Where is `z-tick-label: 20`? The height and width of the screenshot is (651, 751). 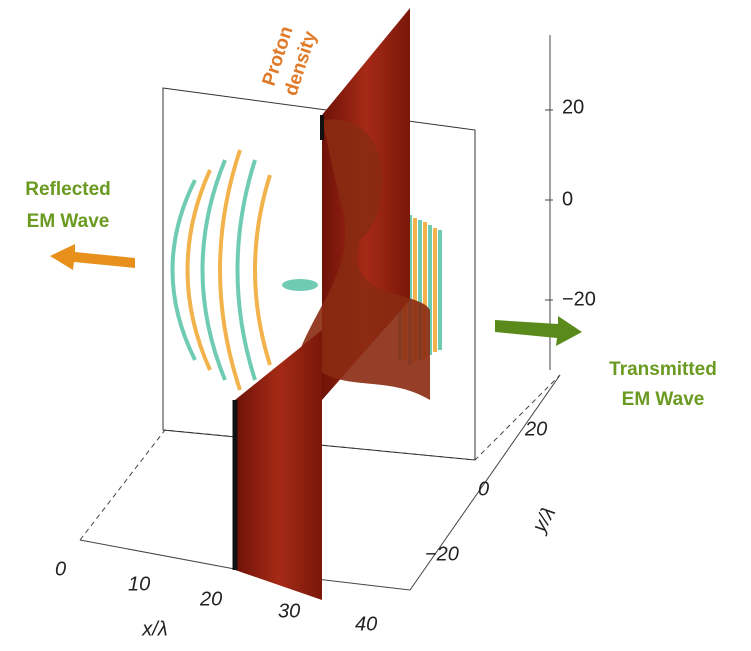
z-tick-label: 20 is located at coordinates (573, 107).